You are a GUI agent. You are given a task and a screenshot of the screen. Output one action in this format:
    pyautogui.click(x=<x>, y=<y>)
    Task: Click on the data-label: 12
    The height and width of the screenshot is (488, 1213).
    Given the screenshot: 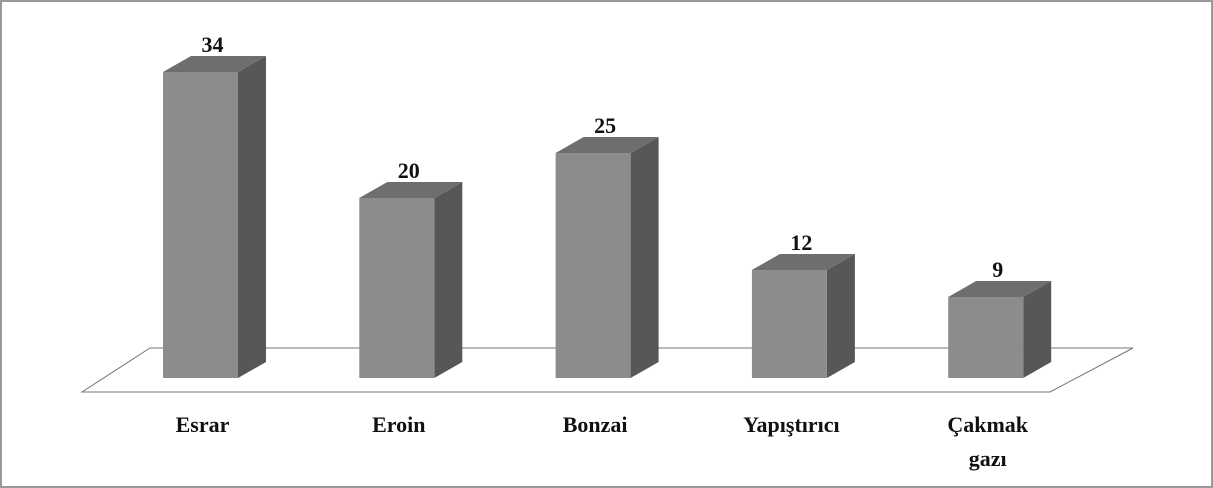 What is the action you would take?
    pyautogui.click(x=801, y=242)
    